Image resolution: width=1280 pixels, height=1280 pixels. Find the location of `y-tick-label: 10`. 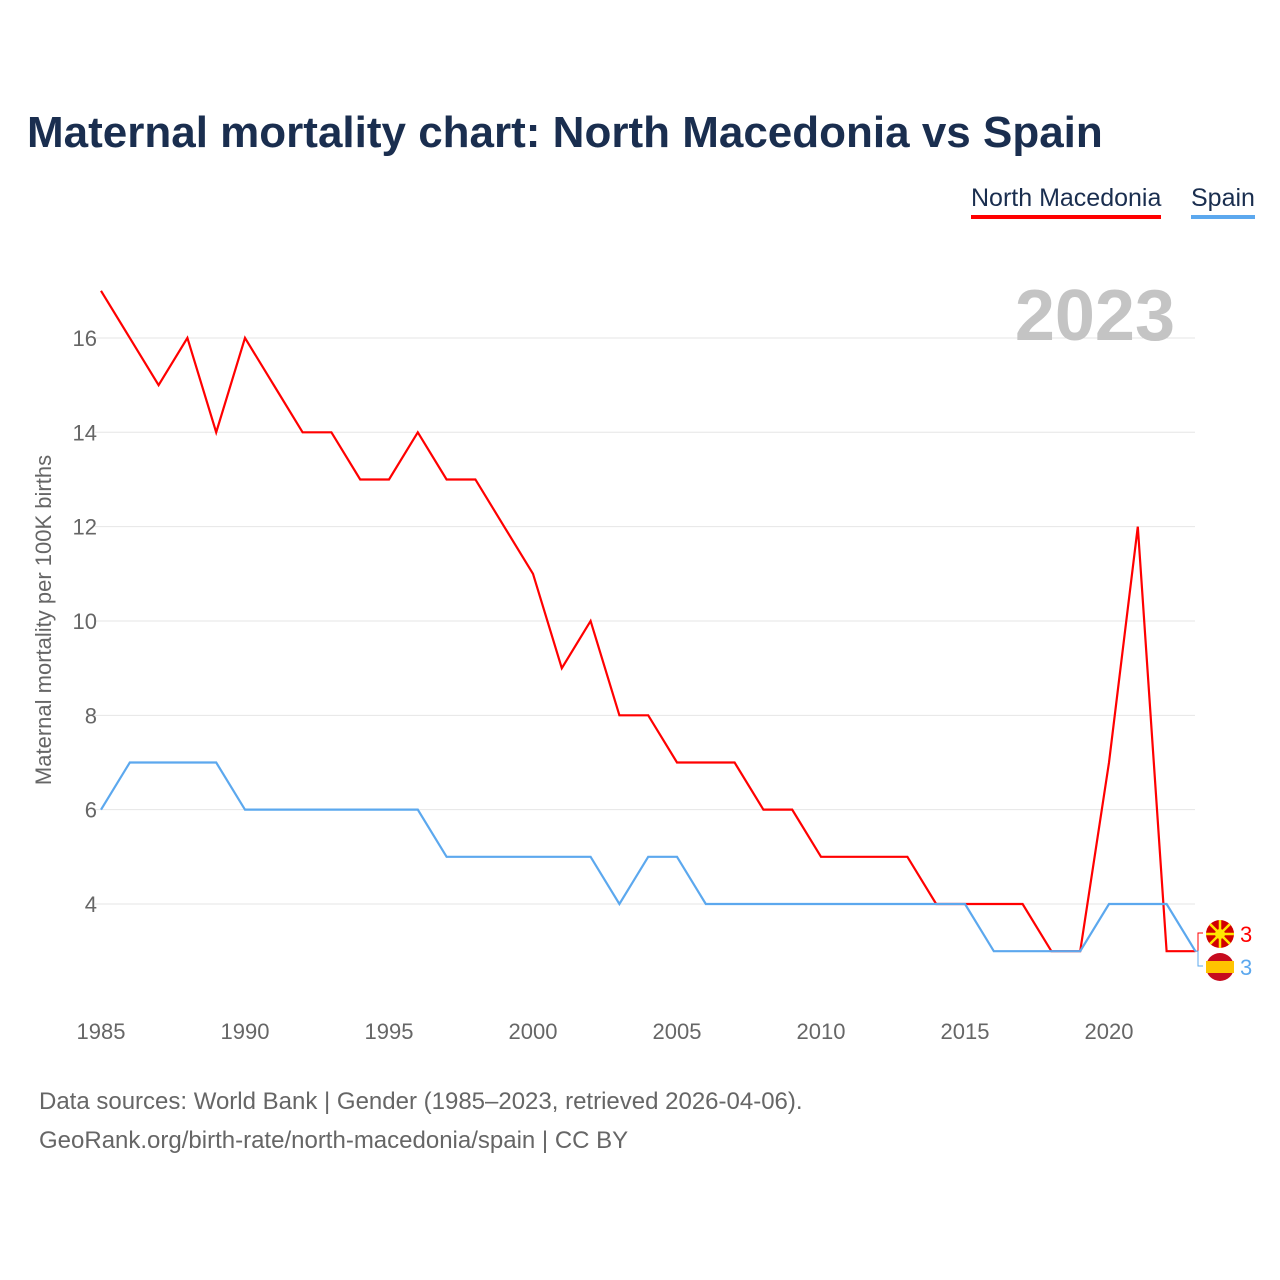

y-tick-label: 10 is located at coordinates (85, 621).